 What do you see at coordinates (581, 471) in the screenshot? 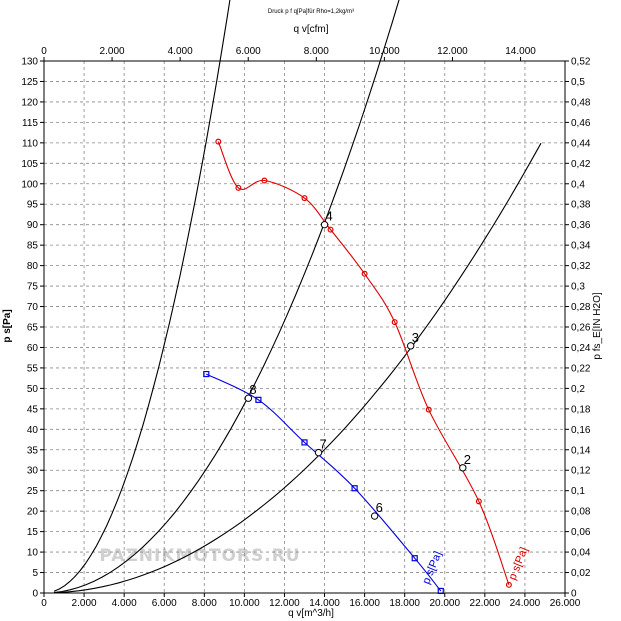
I see `right-tick-label: 0,12` at bounding box center [581, 471].